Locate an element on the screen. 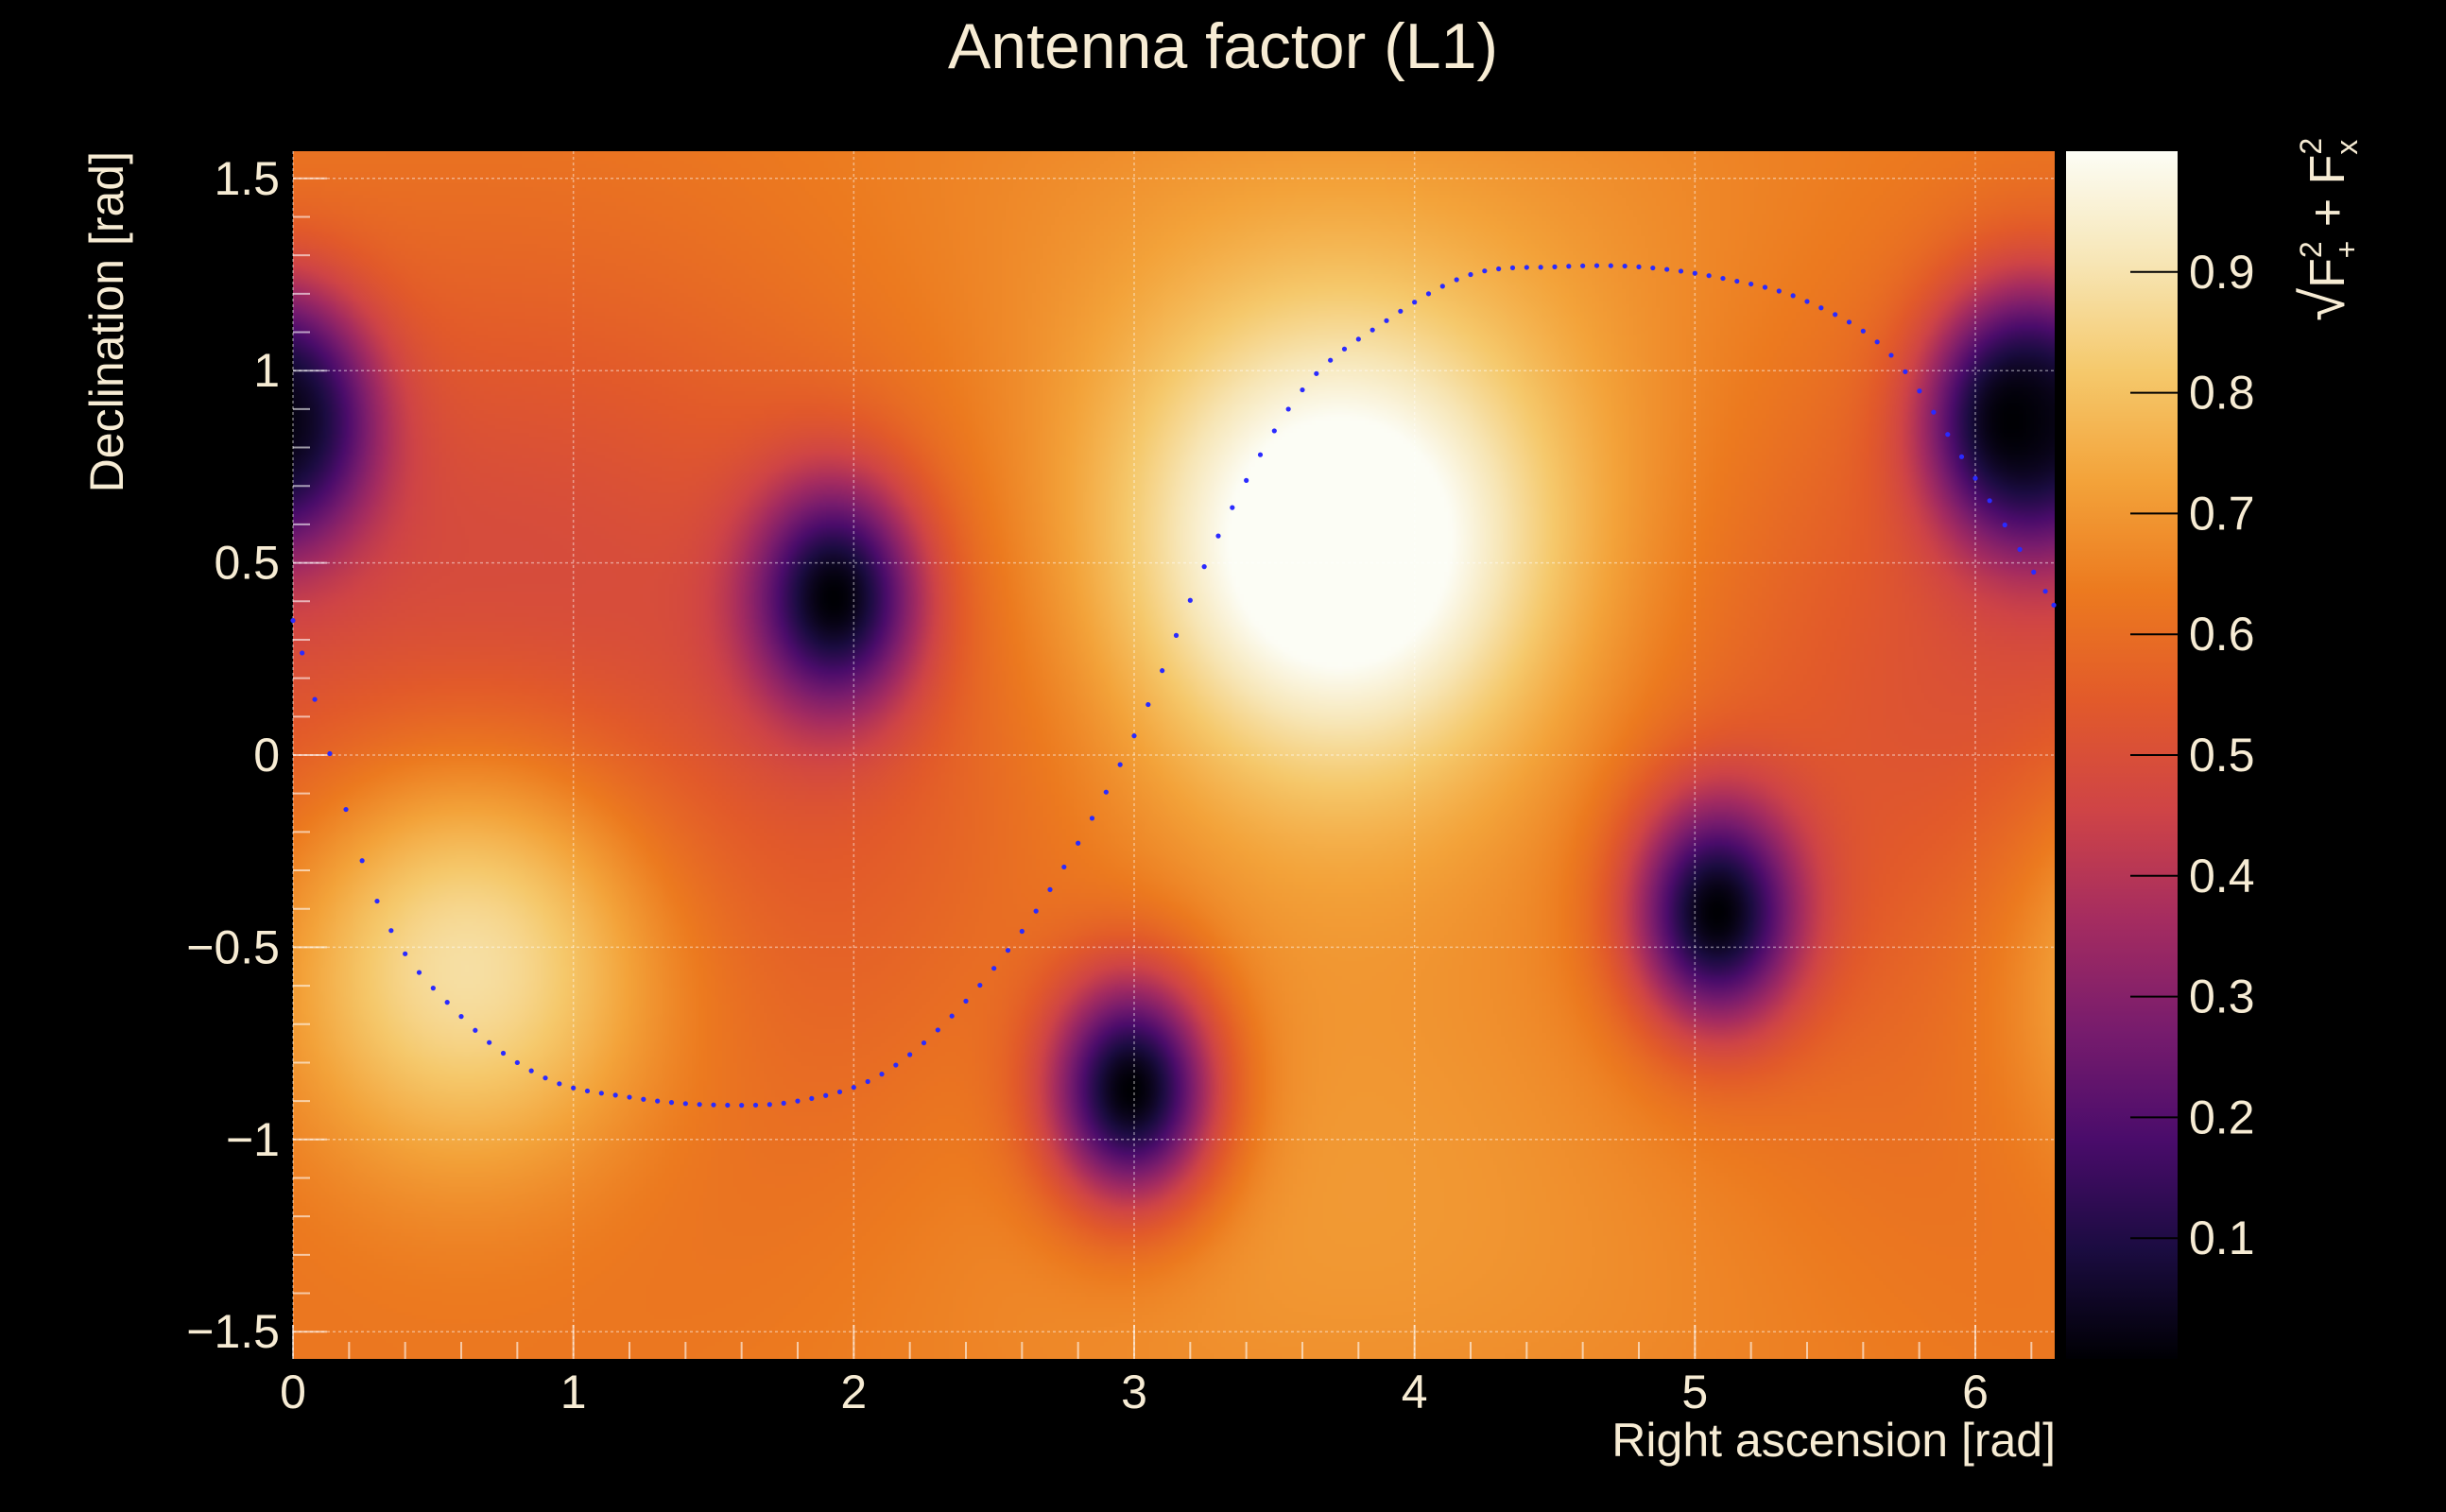  colorbar-tick-label: 0.7 is located at coordinates (2222, 513).